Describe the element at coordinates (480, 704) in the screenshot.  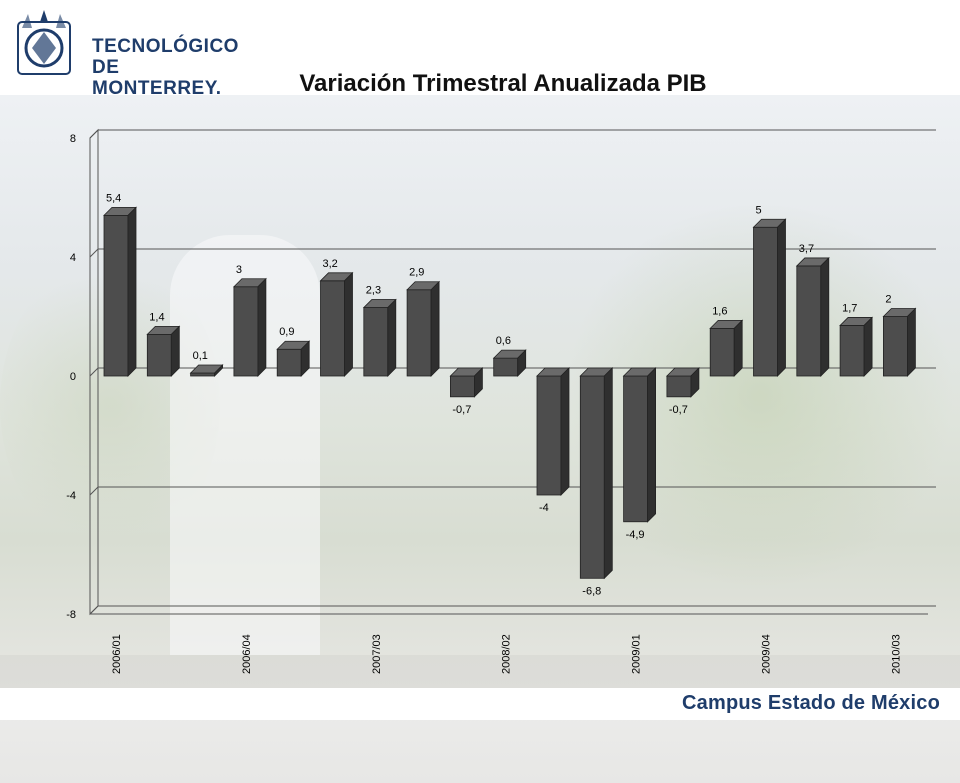
I see `footer: Campus Estado de México` at that location.